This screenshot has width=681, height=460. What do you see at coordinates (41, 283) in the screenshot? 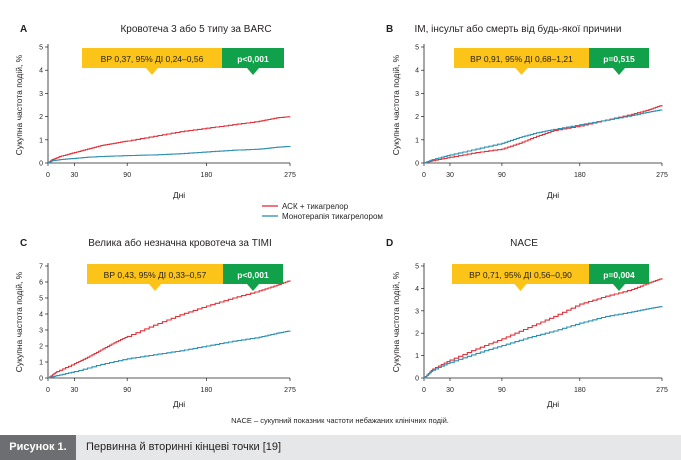
I see `y-tick-label: 6` at bounding box center [41, 283].